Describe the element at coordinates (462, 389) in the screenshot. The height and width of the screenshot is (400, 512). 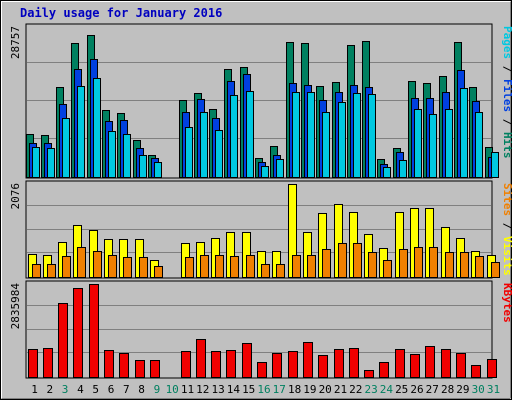
I see `day-label-29: 29` at that location.